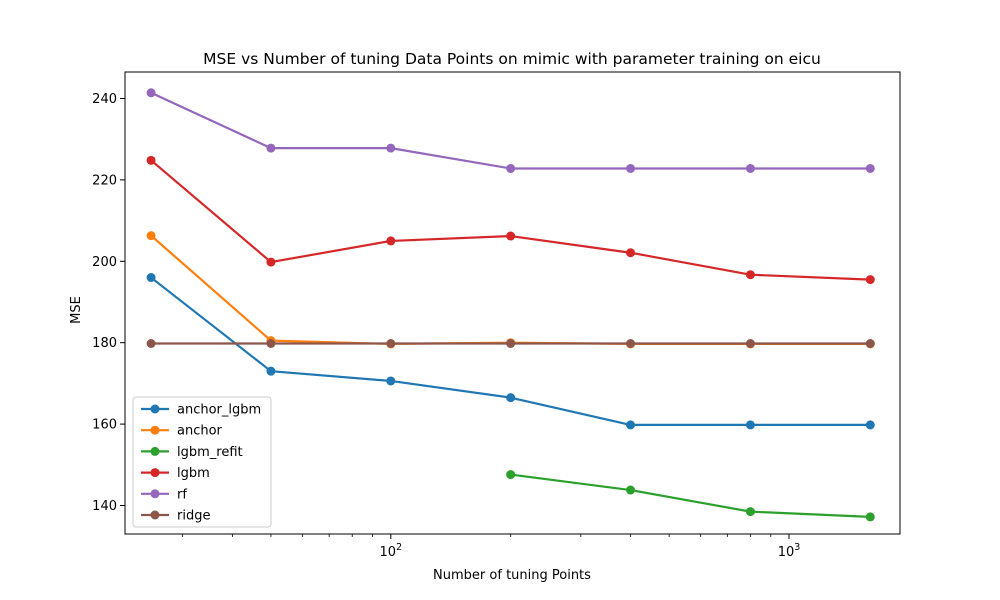  Describe the element at coordinates (512, 575) in the screenshot. I see `x-axis-label: Number of tuning Points` at that location.